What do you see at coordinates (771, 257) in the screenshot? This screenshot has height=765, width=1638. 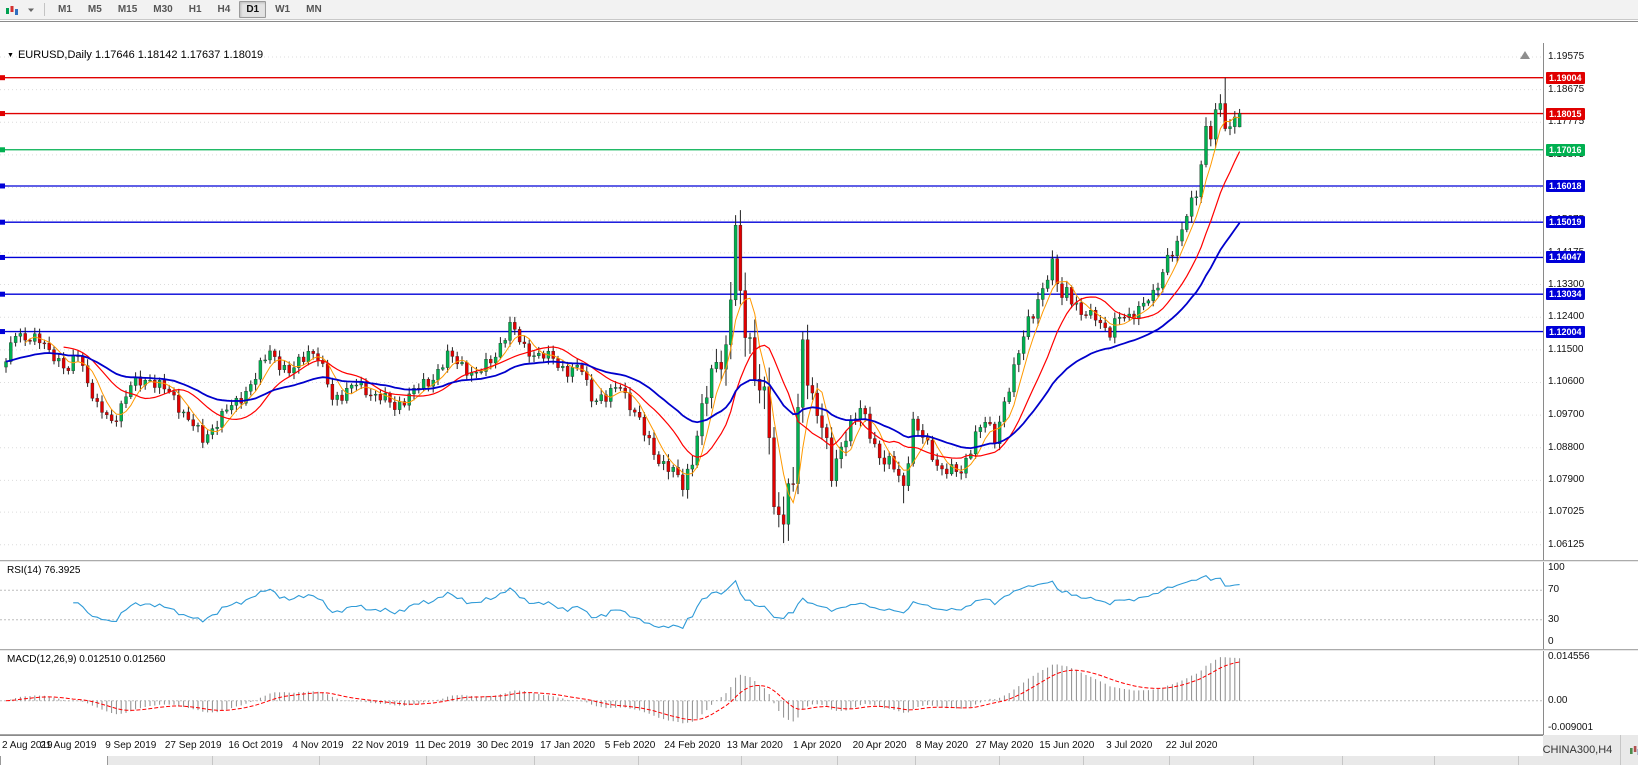 I see `hline-1.14047` at bounding box center [771, 257].